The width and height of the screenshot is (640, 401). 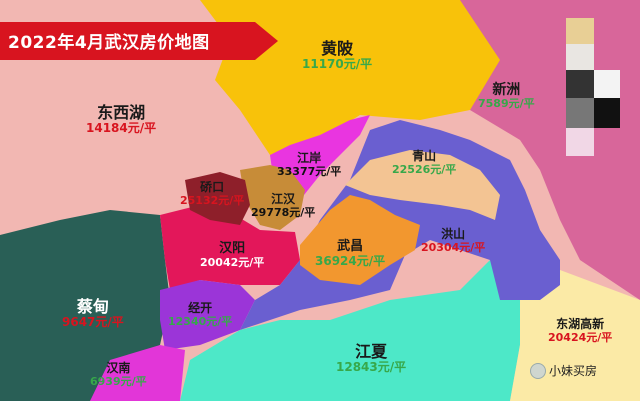 I want to click on region-wuchang, so click(x=360, y=240).